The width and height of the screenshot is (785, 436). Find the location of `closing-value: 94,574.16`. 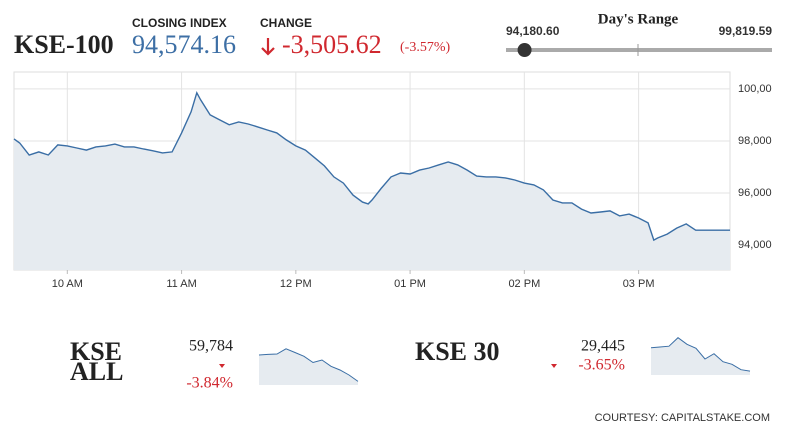

closing-value: 94,574.16 is located at coordinates (184, 44).